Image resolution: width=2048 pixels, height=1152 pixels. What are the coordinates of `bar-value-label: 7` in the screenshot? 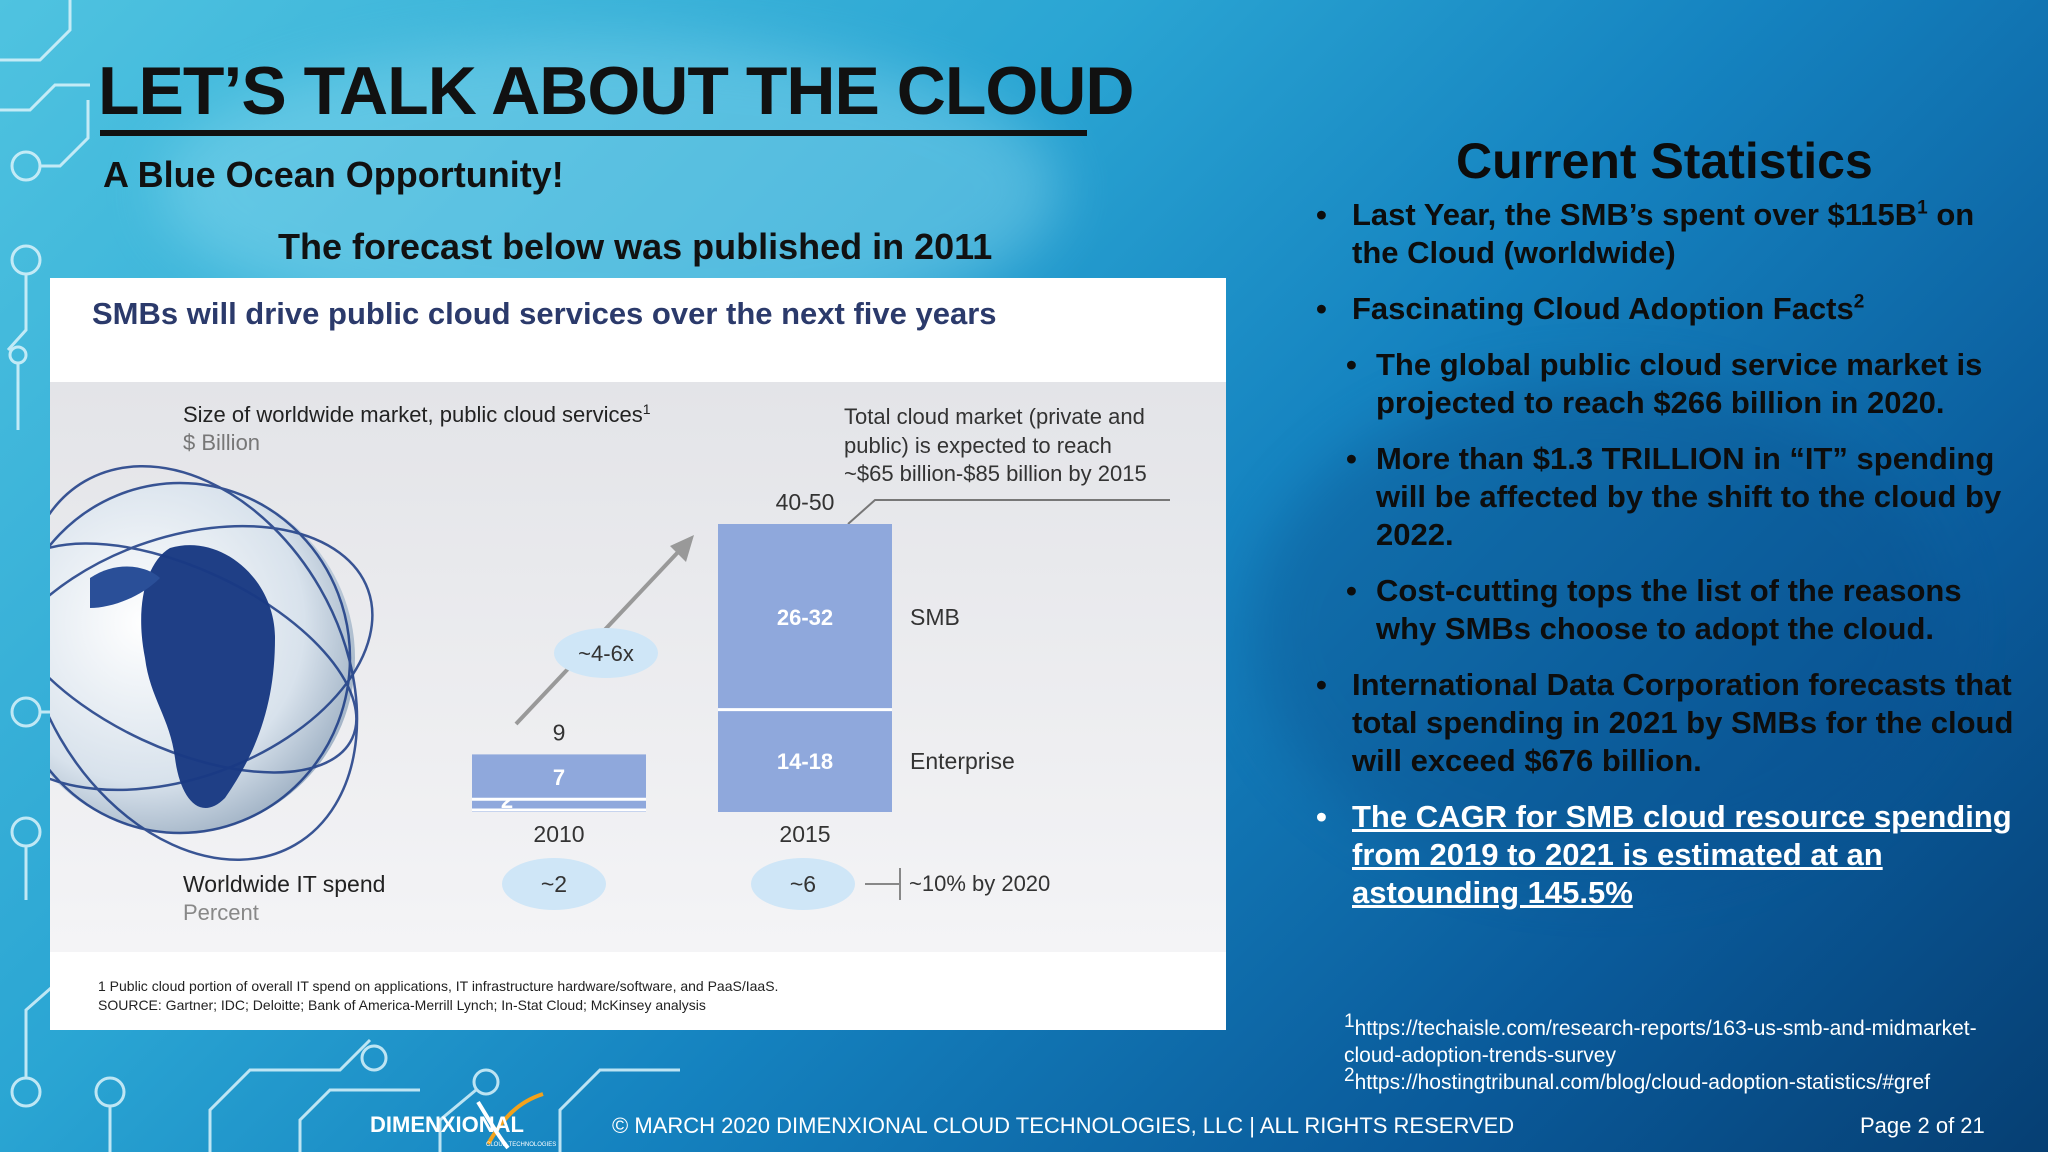 It's located at (559, 777).